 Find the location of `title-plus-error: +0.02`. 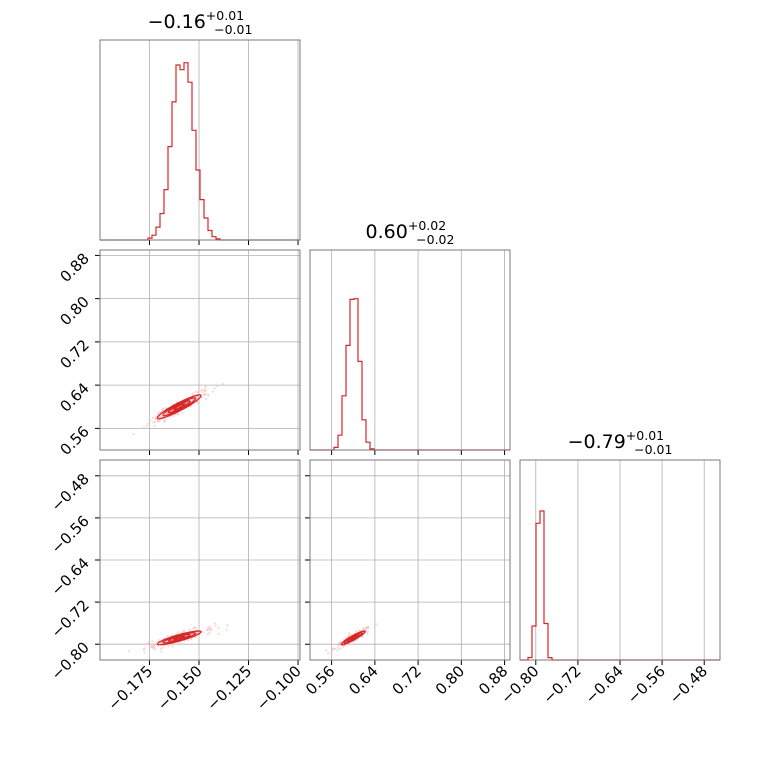

title-plus-error: +0.02 is located at coordinates (427, 225).